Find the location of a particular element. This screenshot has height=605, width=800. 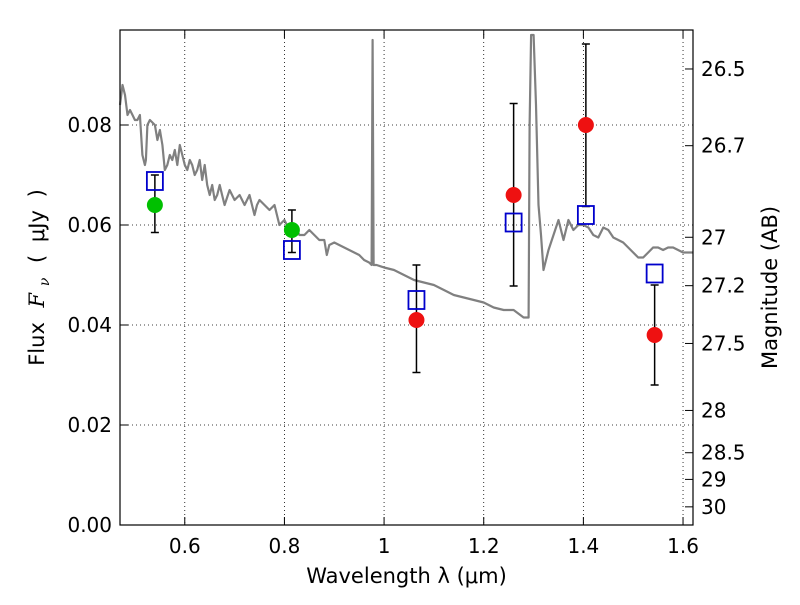

y-label-nu: ν is located at coordinates (45, 281).